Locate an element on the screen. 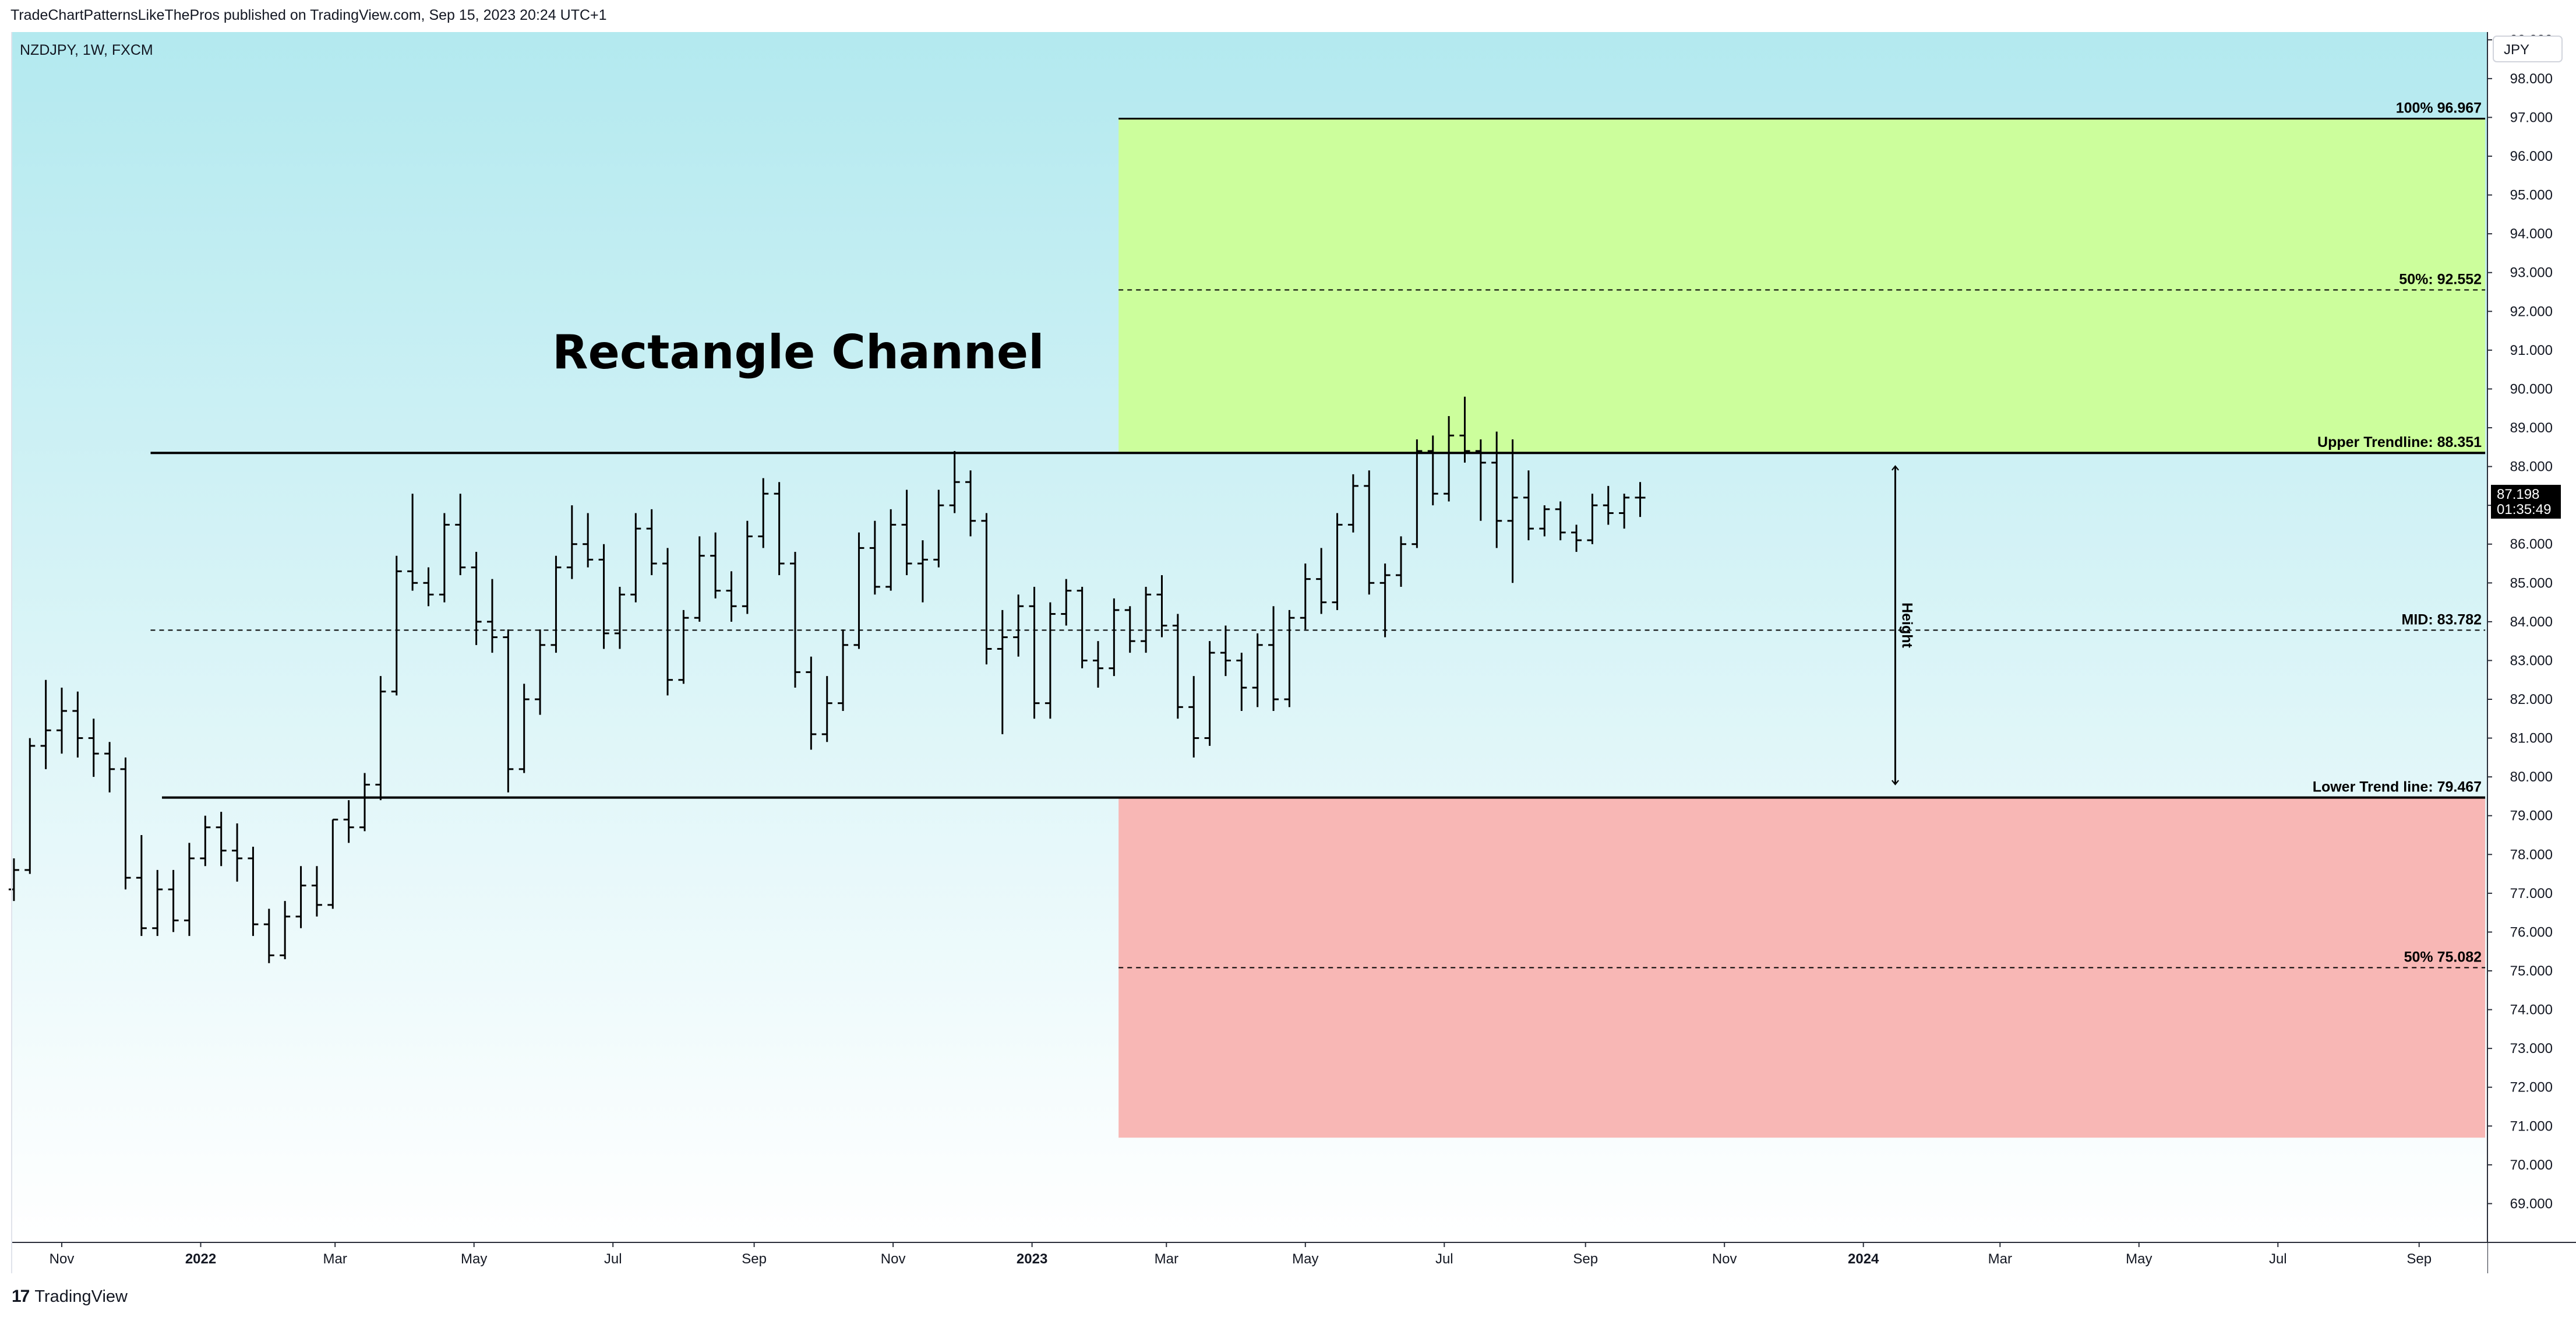 This screenshot has height=1317, width=2576. level-label-target_50: 50%: 92.552 is located at coordinates (2440, 280).